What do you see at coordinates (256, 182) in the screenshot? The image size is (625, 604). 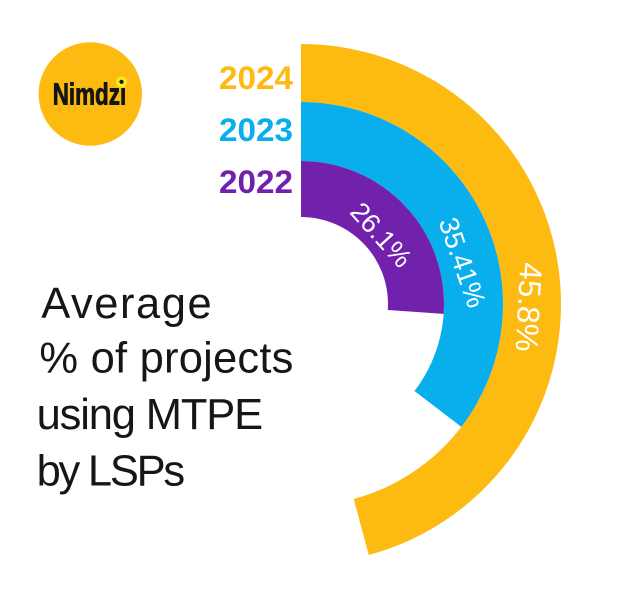 I see `svg-text: 2022` at bounding box center [256, 182].